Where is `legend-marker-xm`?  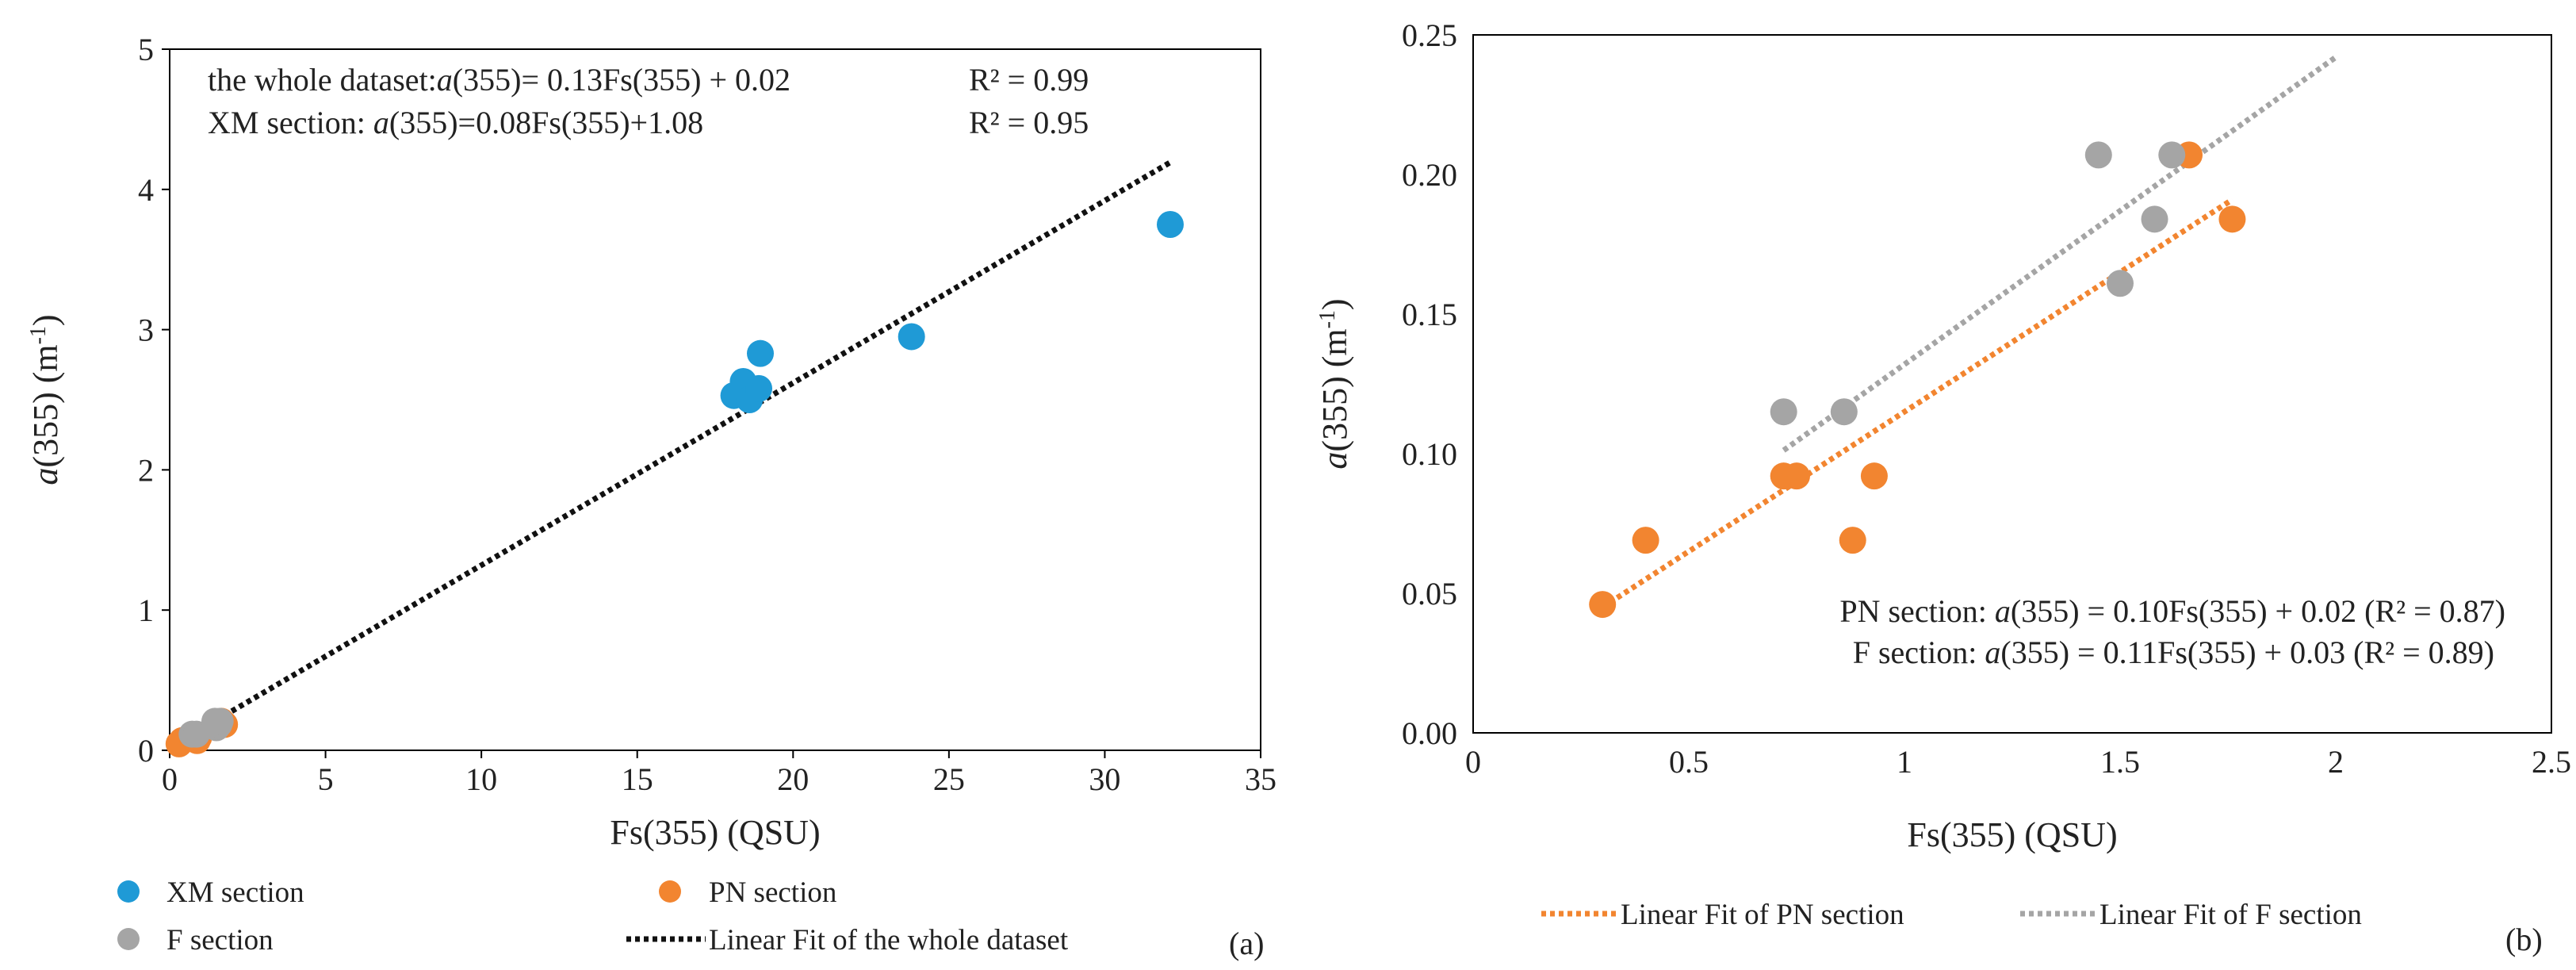
legend-marker-xm is located at coordinates (128, 891).